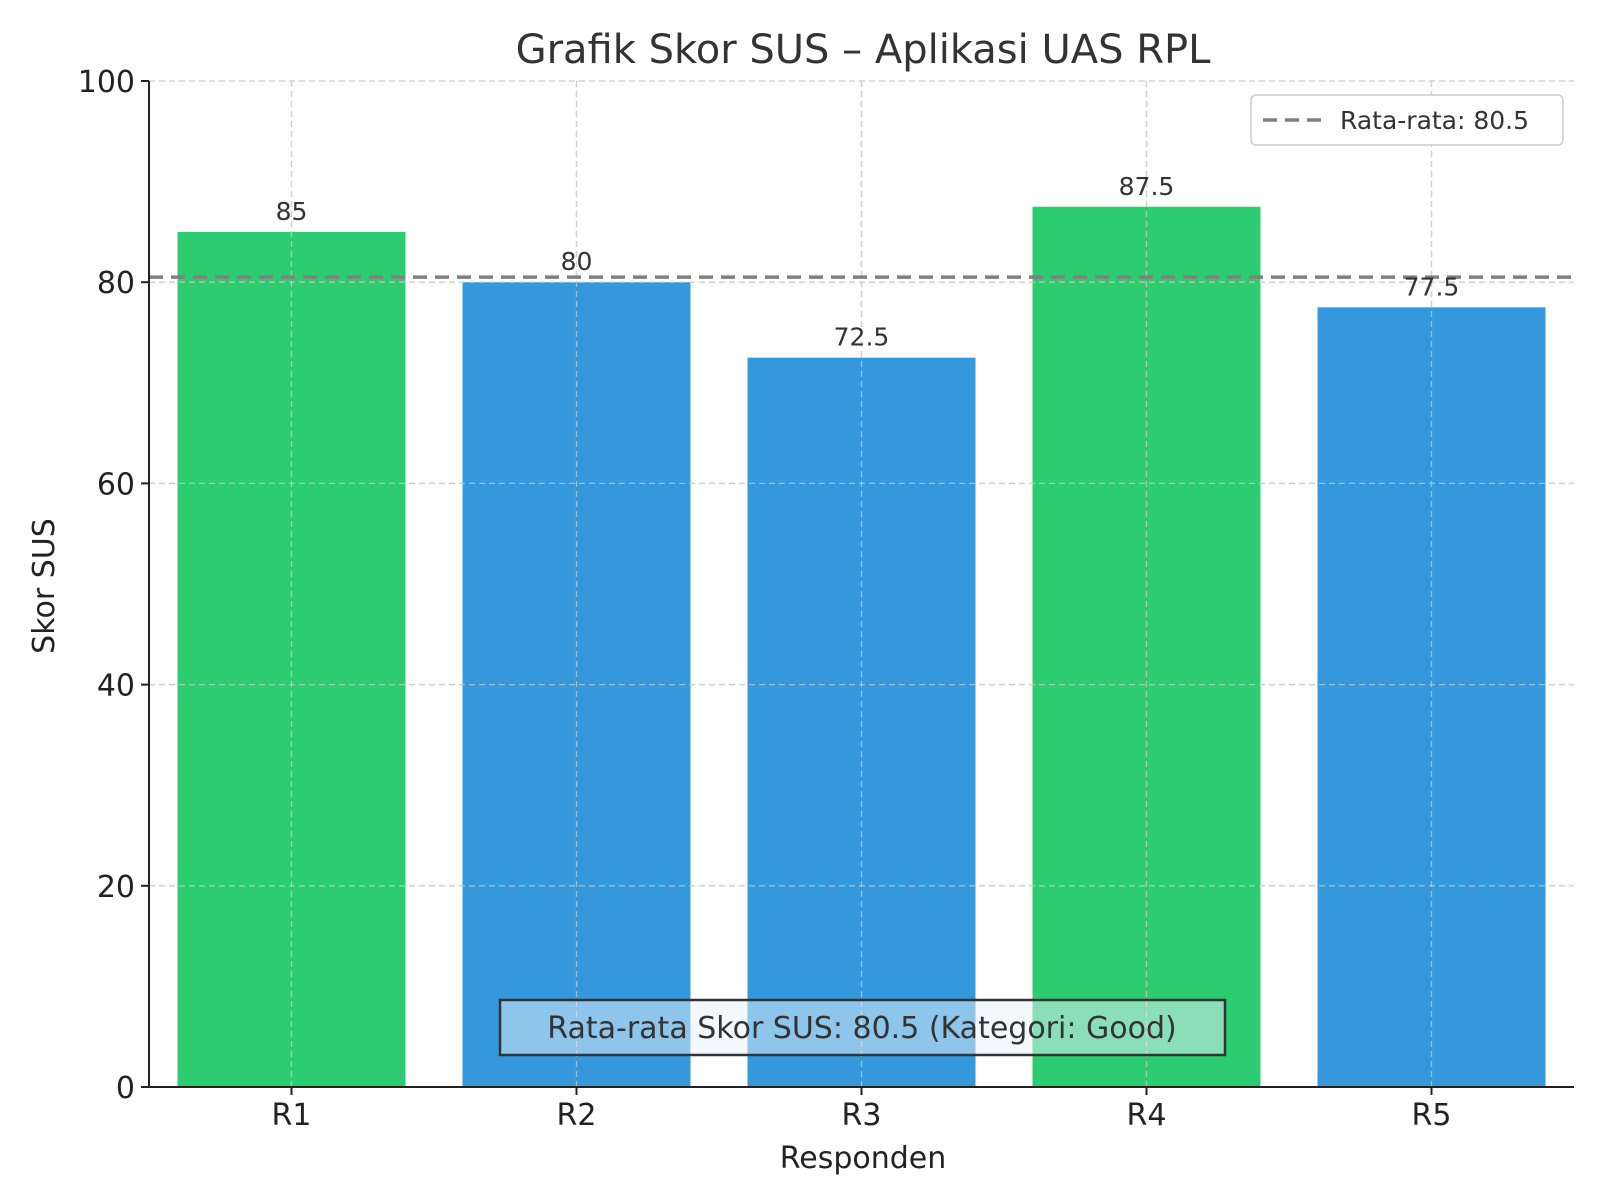 The height and width of the screenshot is (1200, 1600). Describe the element at coordinates (1432, 286) in the screenshot. I see `value-label-r5: 77.5` at that location.